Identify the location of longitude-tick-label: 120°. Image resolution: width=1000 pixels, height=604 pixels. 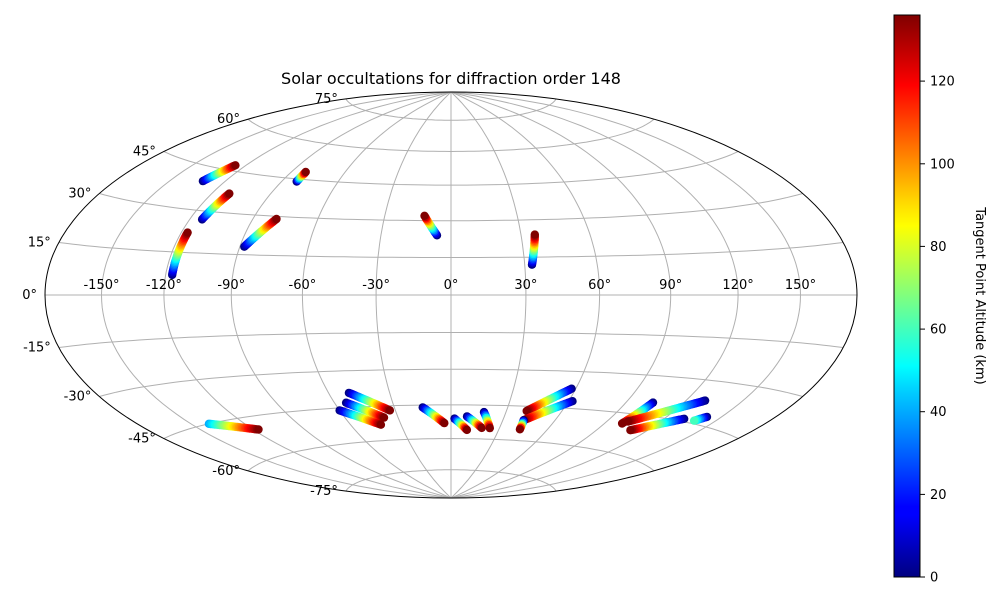
(737, 285).